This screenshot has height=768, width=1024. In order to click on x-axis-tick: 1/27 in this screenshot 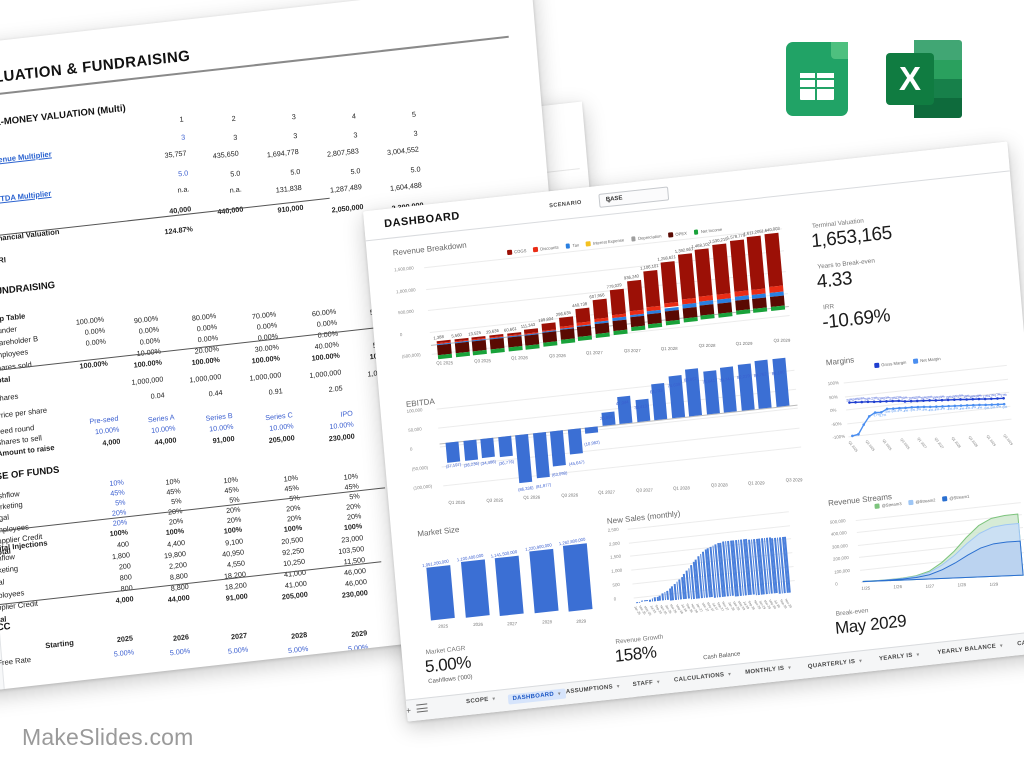, I will do `click(930, 586)`.